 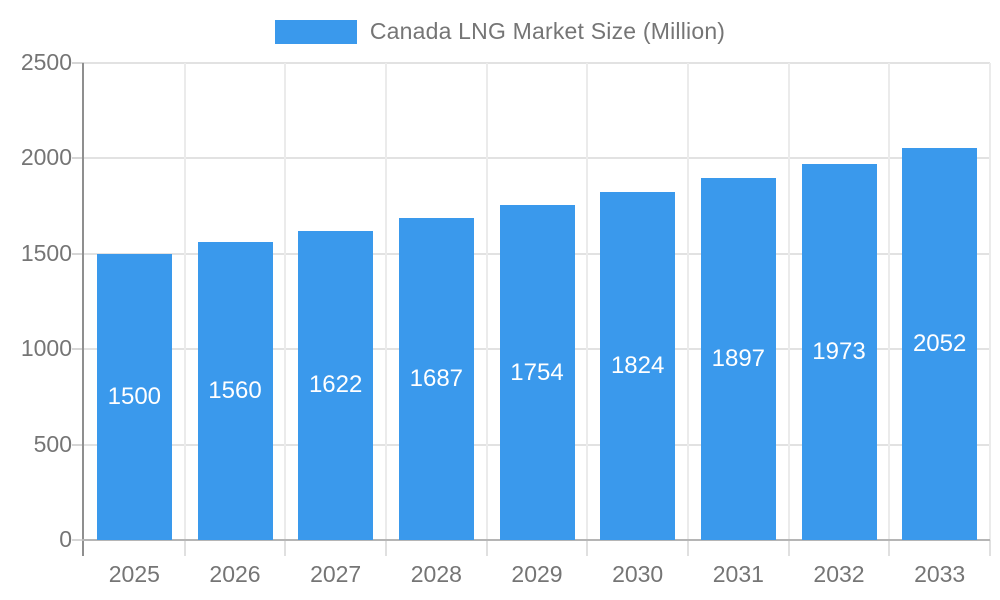 I want to click on bar-value-label: 1560, so click(x=235, y=391).